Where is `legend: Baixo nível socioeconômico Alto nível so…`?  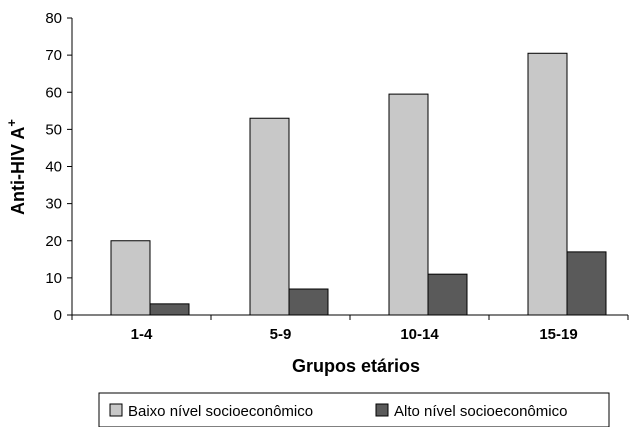 legend: Baixo nível socioeconômico Alto nível so… is located at coordinates (354, 409).